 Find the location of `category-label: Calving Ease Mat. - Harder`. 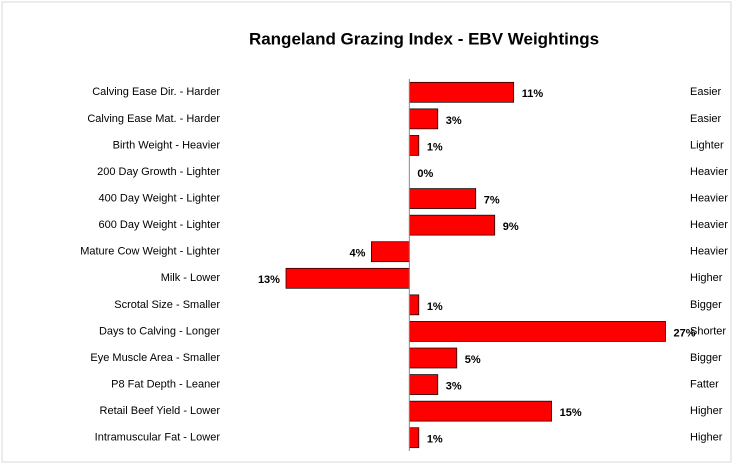

category-label: Calving Ease Mat. - Harder is located at coordinates (153, 119).